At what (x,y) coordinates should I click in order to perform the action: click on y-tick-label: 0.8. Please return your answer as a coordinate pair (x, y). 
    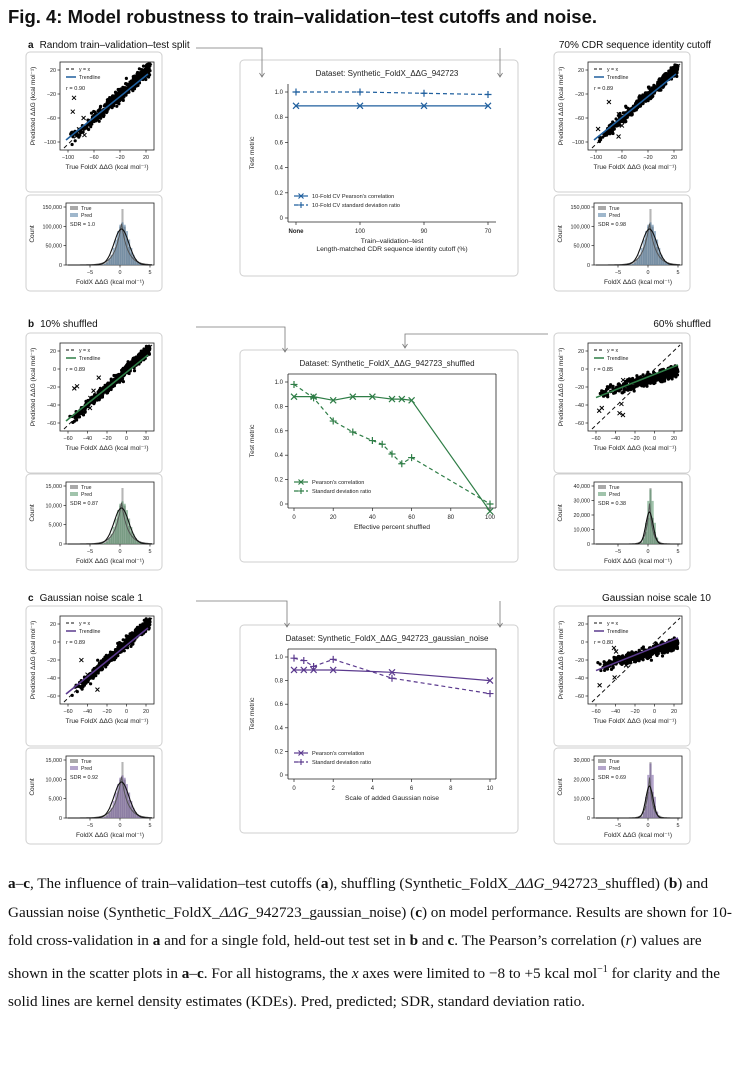
    Looking at the image, I should click on (279, 118).